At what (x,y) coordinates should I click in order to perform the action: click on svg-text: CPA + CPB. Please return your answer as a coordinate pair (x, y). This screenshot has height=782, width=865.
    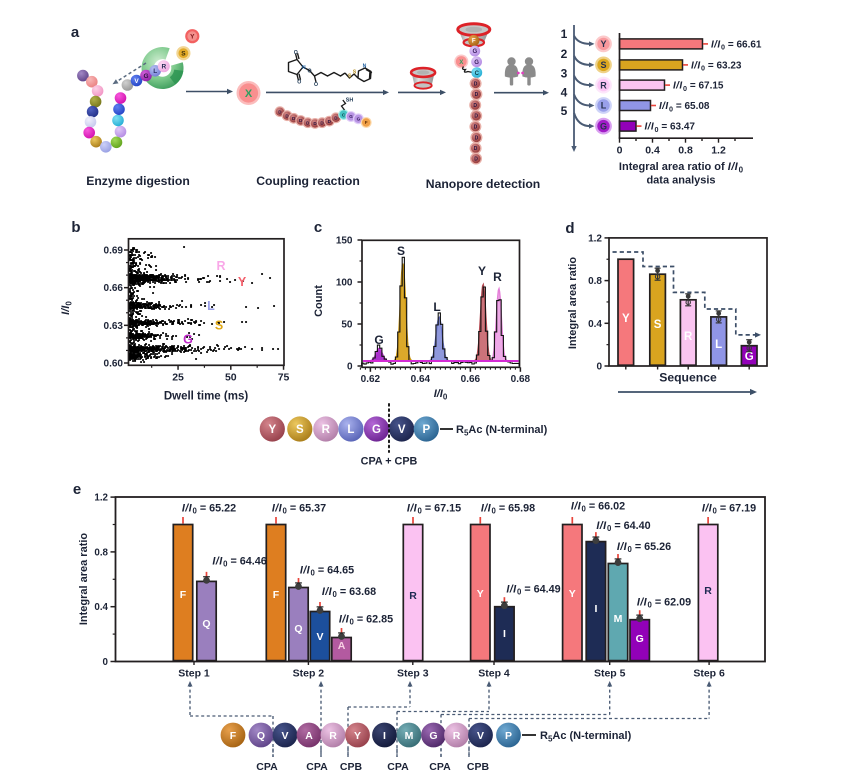
    Looking at the image, I should click on (389, 462).